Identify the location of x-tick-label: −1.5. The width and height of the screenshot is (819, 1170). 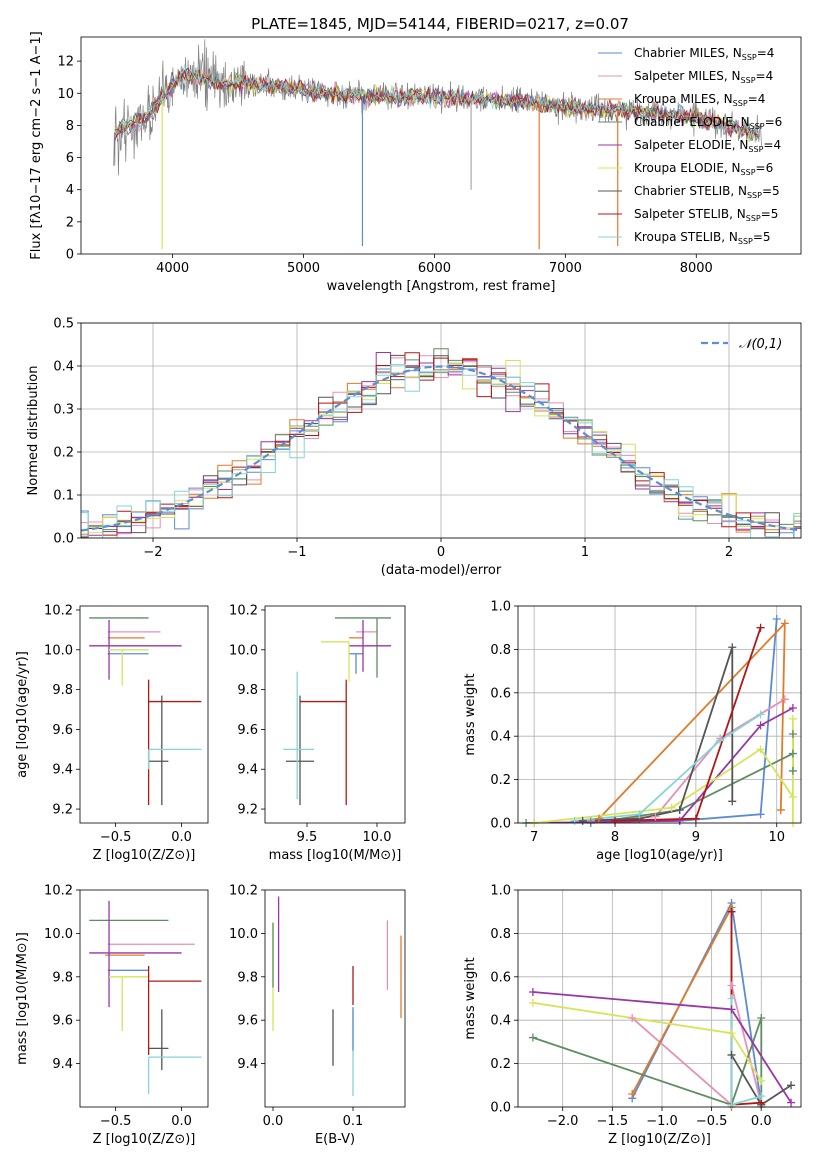
(613, 1121).